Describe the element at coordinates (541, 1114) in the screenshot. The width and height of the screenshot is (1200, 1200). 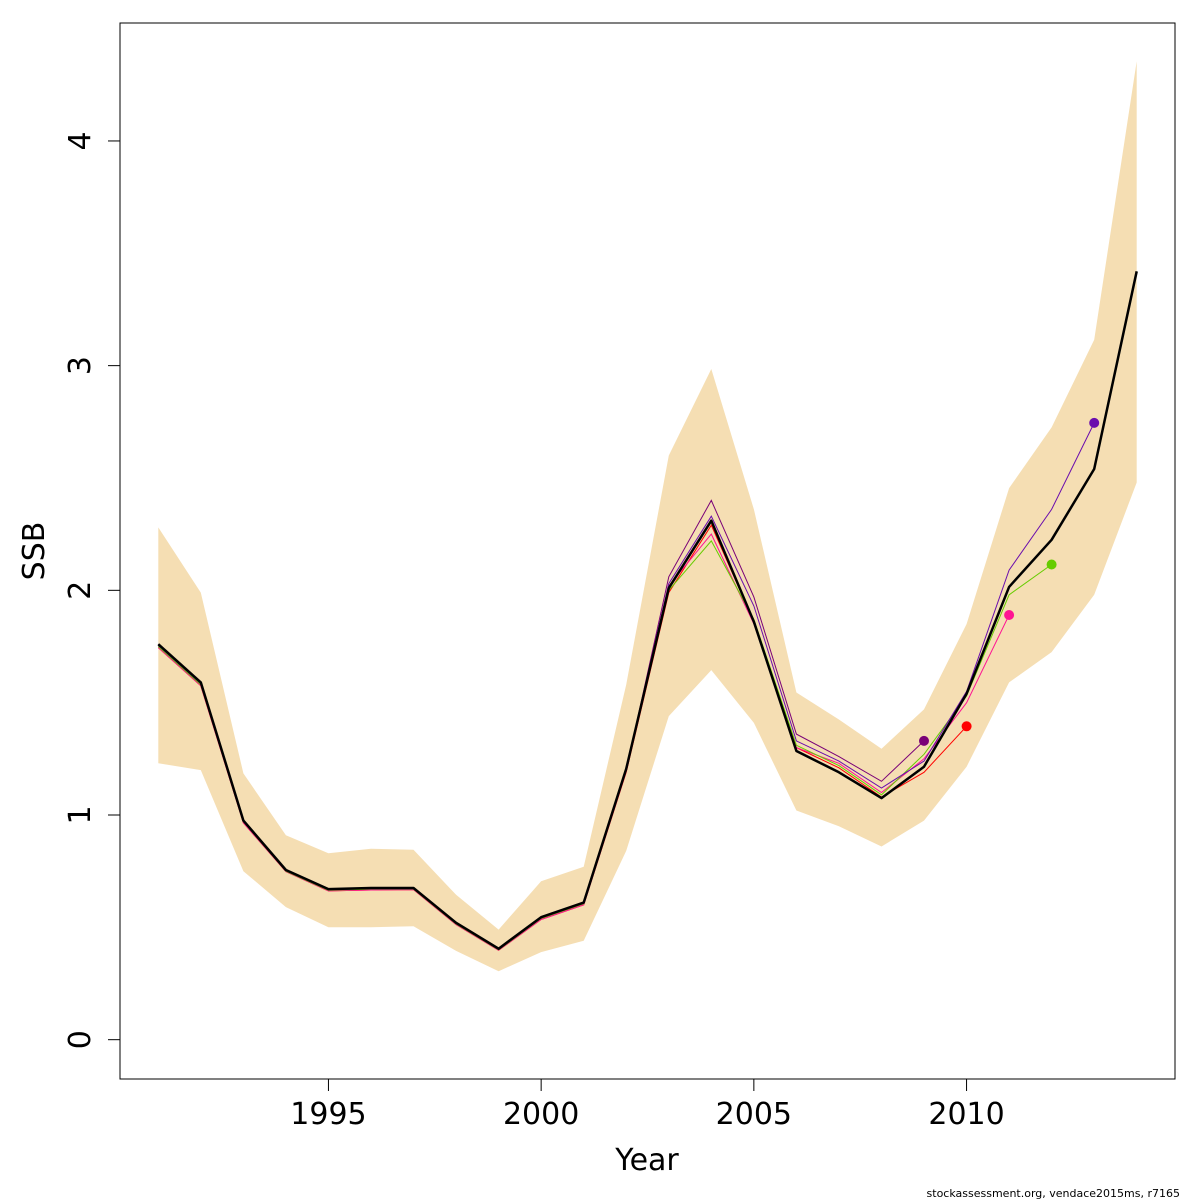
I see `x-tick-label-2000: 2000` at that location.